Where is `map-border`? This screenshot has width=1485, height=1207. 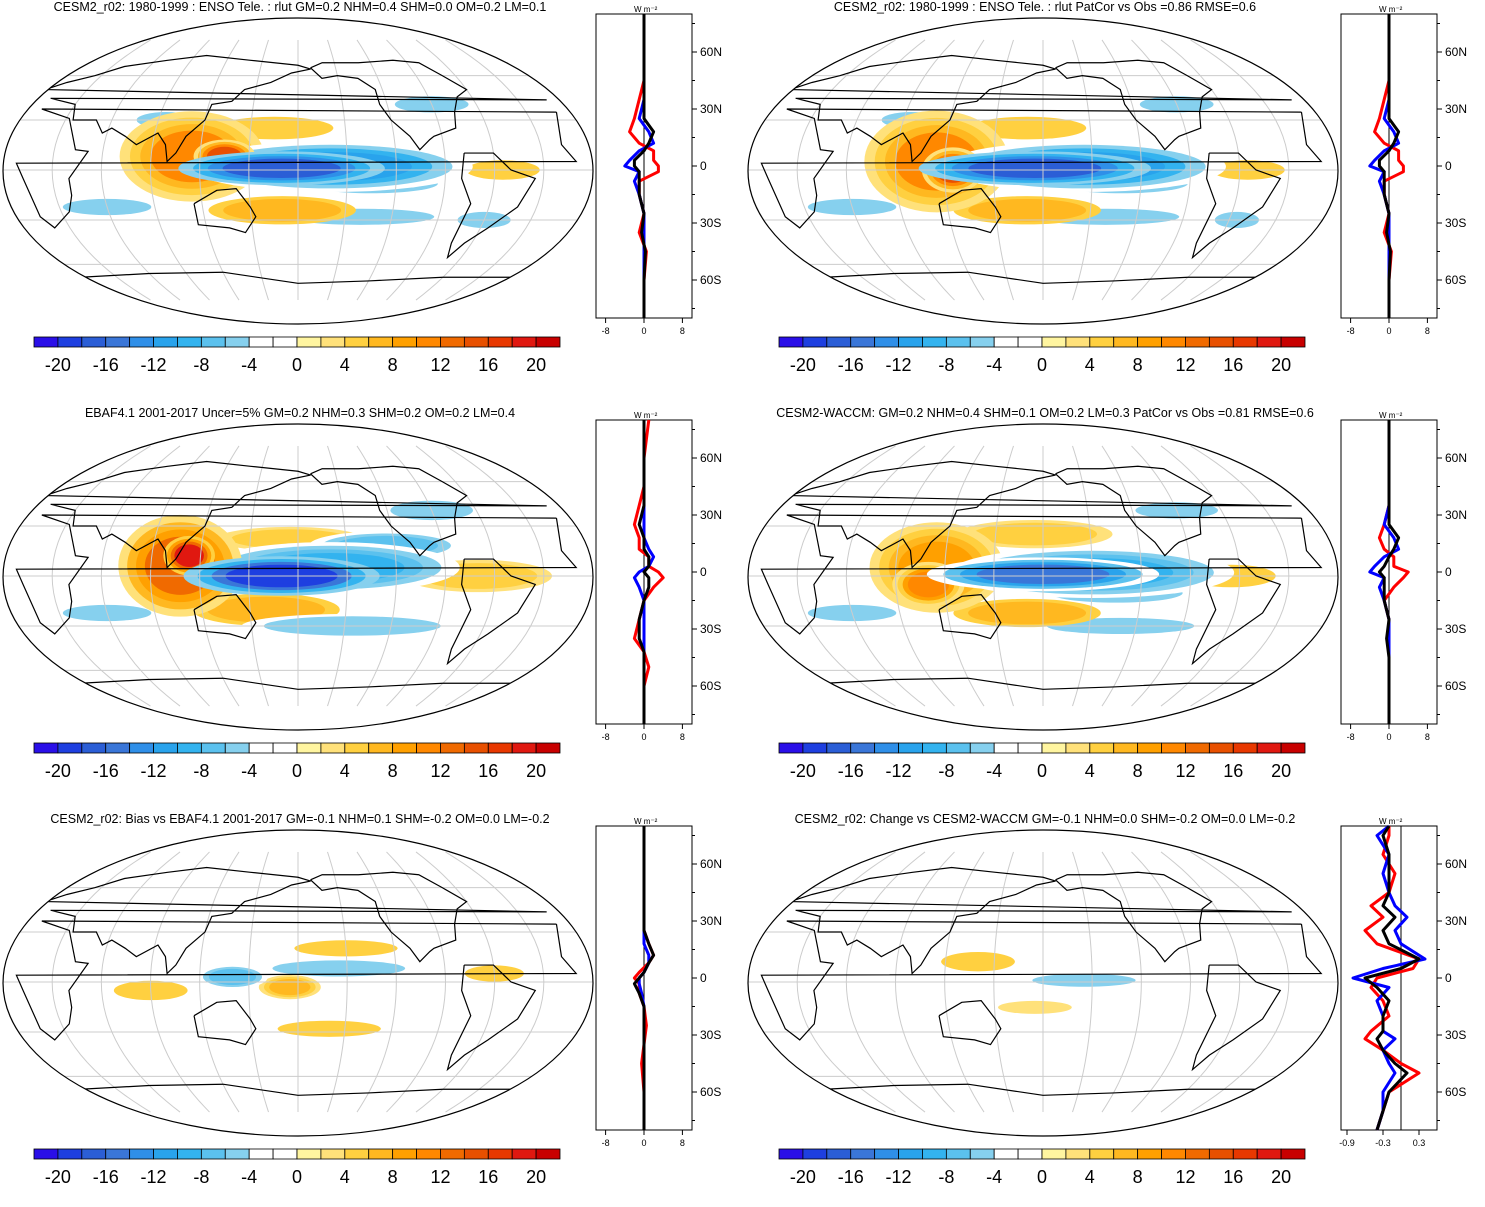
map-border is located at coordinates (1043, 983).